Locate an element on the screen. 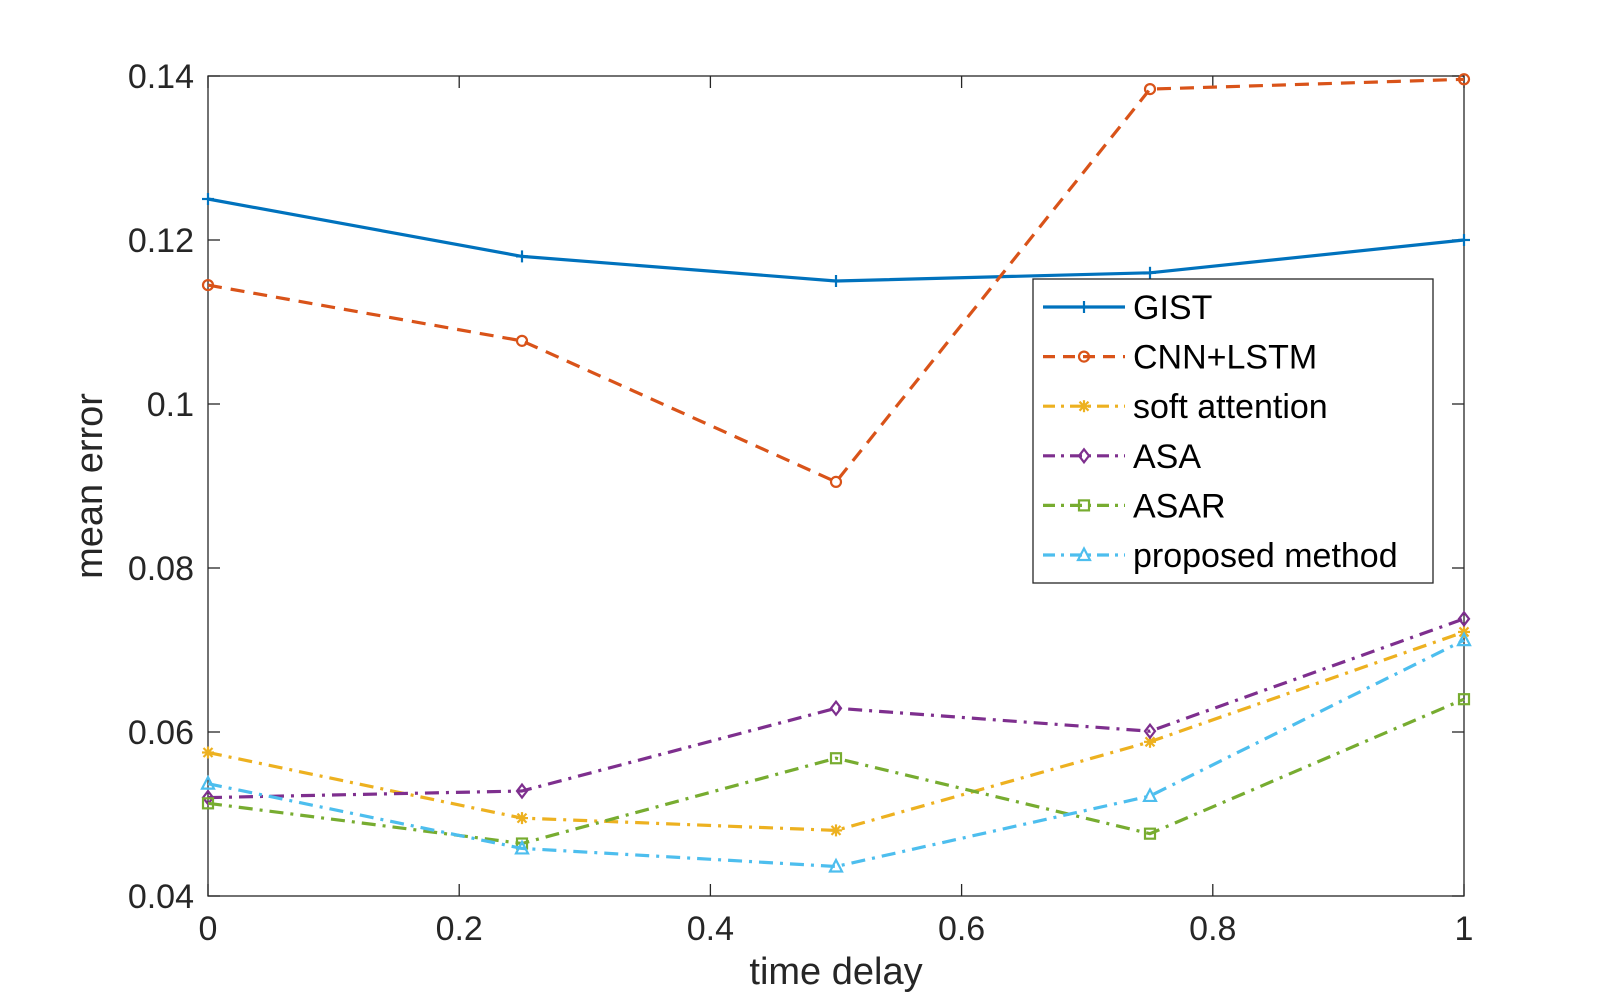 Image resolution: width=1600 pixels, height=1002 pixels. legend-label: ASA is located at coordinates (1167, 457).